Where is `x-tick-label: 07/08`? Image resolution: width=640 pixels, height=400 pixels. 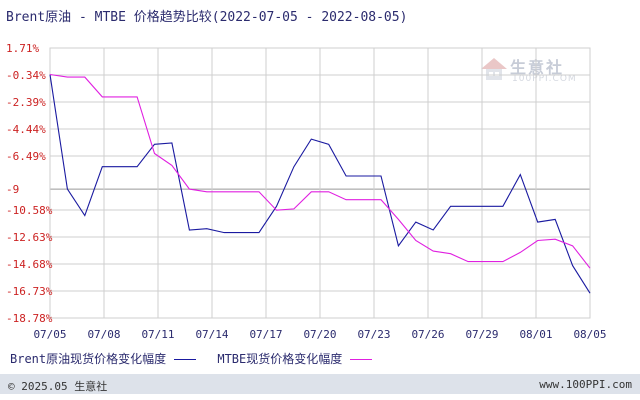 x-tick-label: 07/08 is located at coordinates (103, 334).